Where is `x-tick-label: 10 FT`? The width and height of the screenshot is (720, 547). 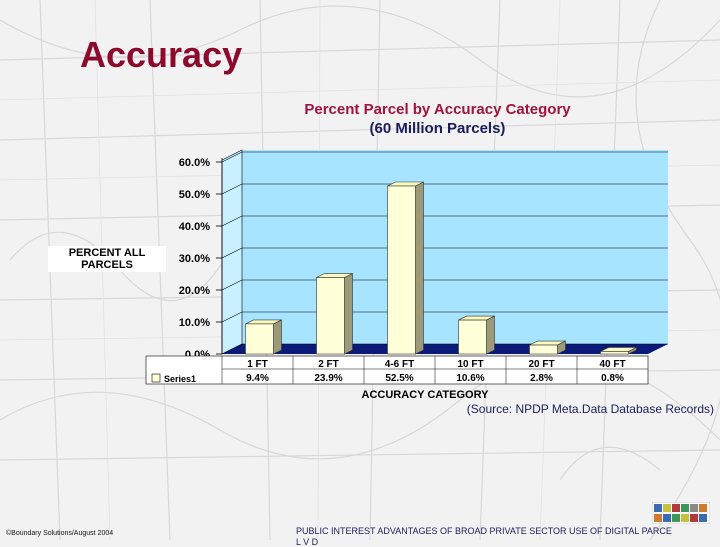 x-tick-label: 10 FT is located at coordinates (470, 364).